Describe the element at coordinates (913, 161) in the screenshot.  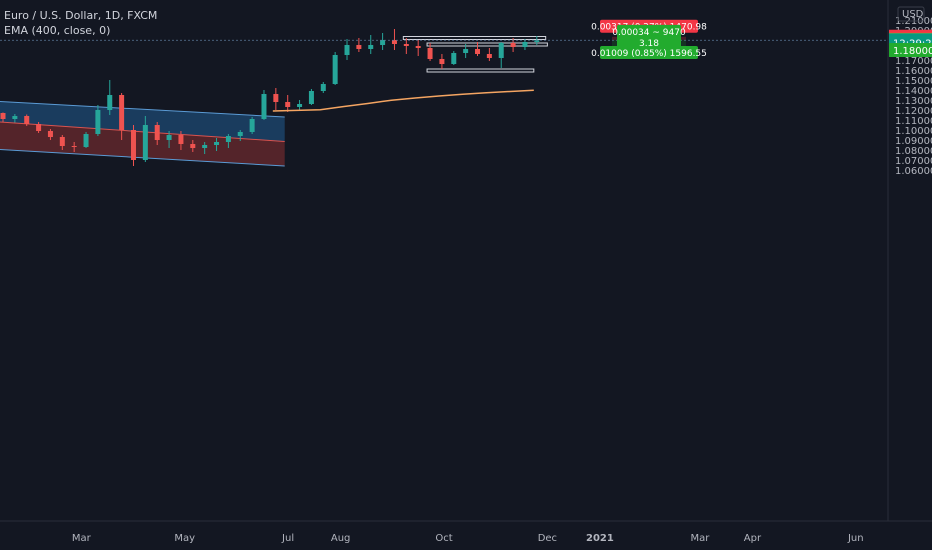
I see `price-tick-label: 1.07000` at that location.